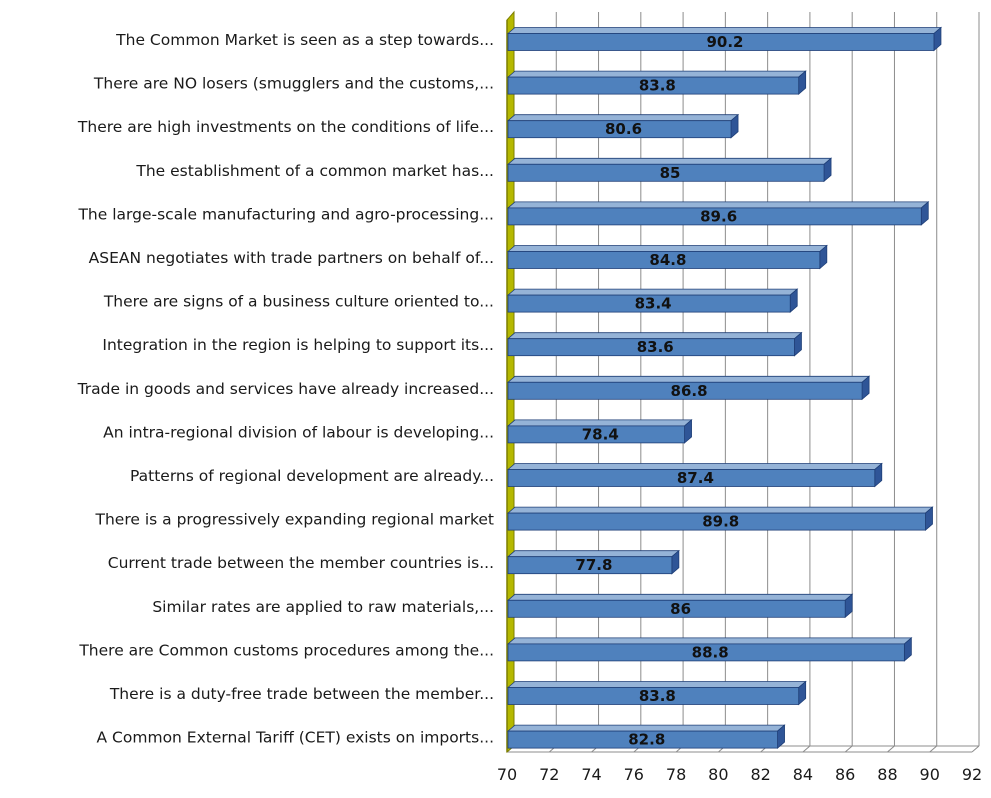  What do you see at coordinates (724, 42) in the screenshot?
I see `bar-value-label: 90.2` at bounding box center [724, 42].